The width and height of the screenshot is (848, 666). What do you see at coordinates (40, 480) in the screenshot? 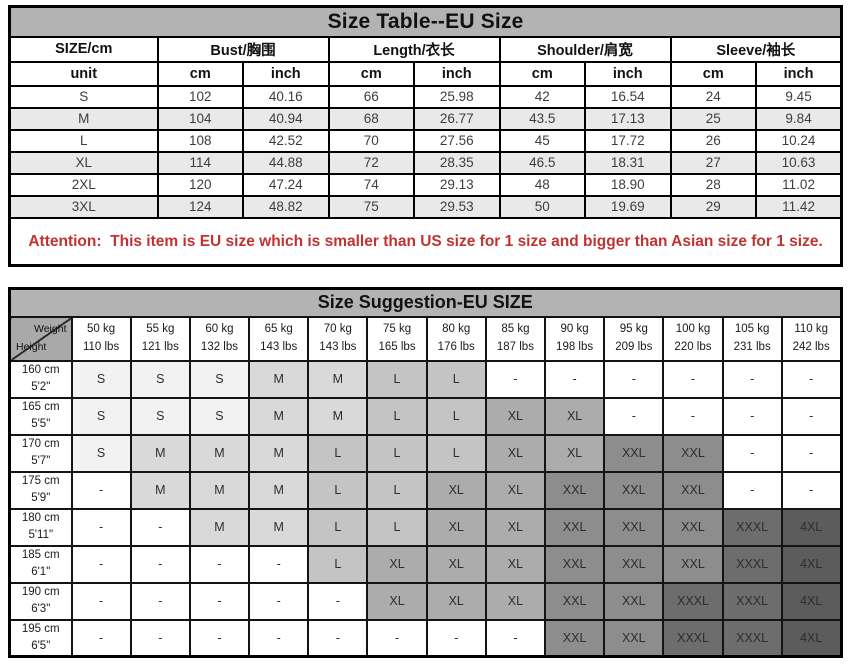
I see `height-cm: 175 cm` at bounding box center [40, 480].